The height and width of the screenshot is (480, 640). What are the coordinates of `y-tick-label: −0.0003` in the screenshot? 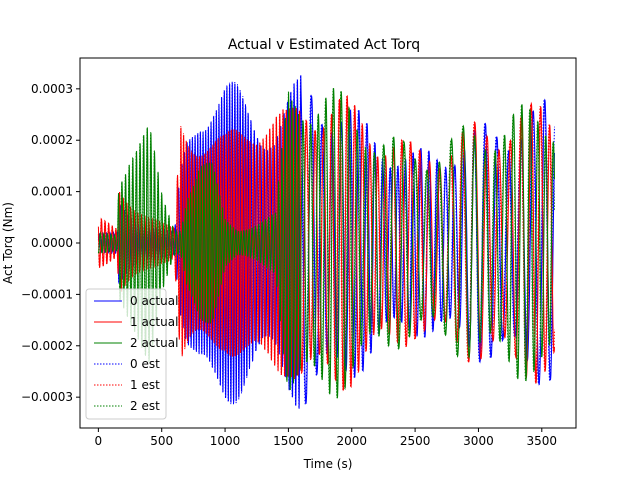 It's located at (47, 397).